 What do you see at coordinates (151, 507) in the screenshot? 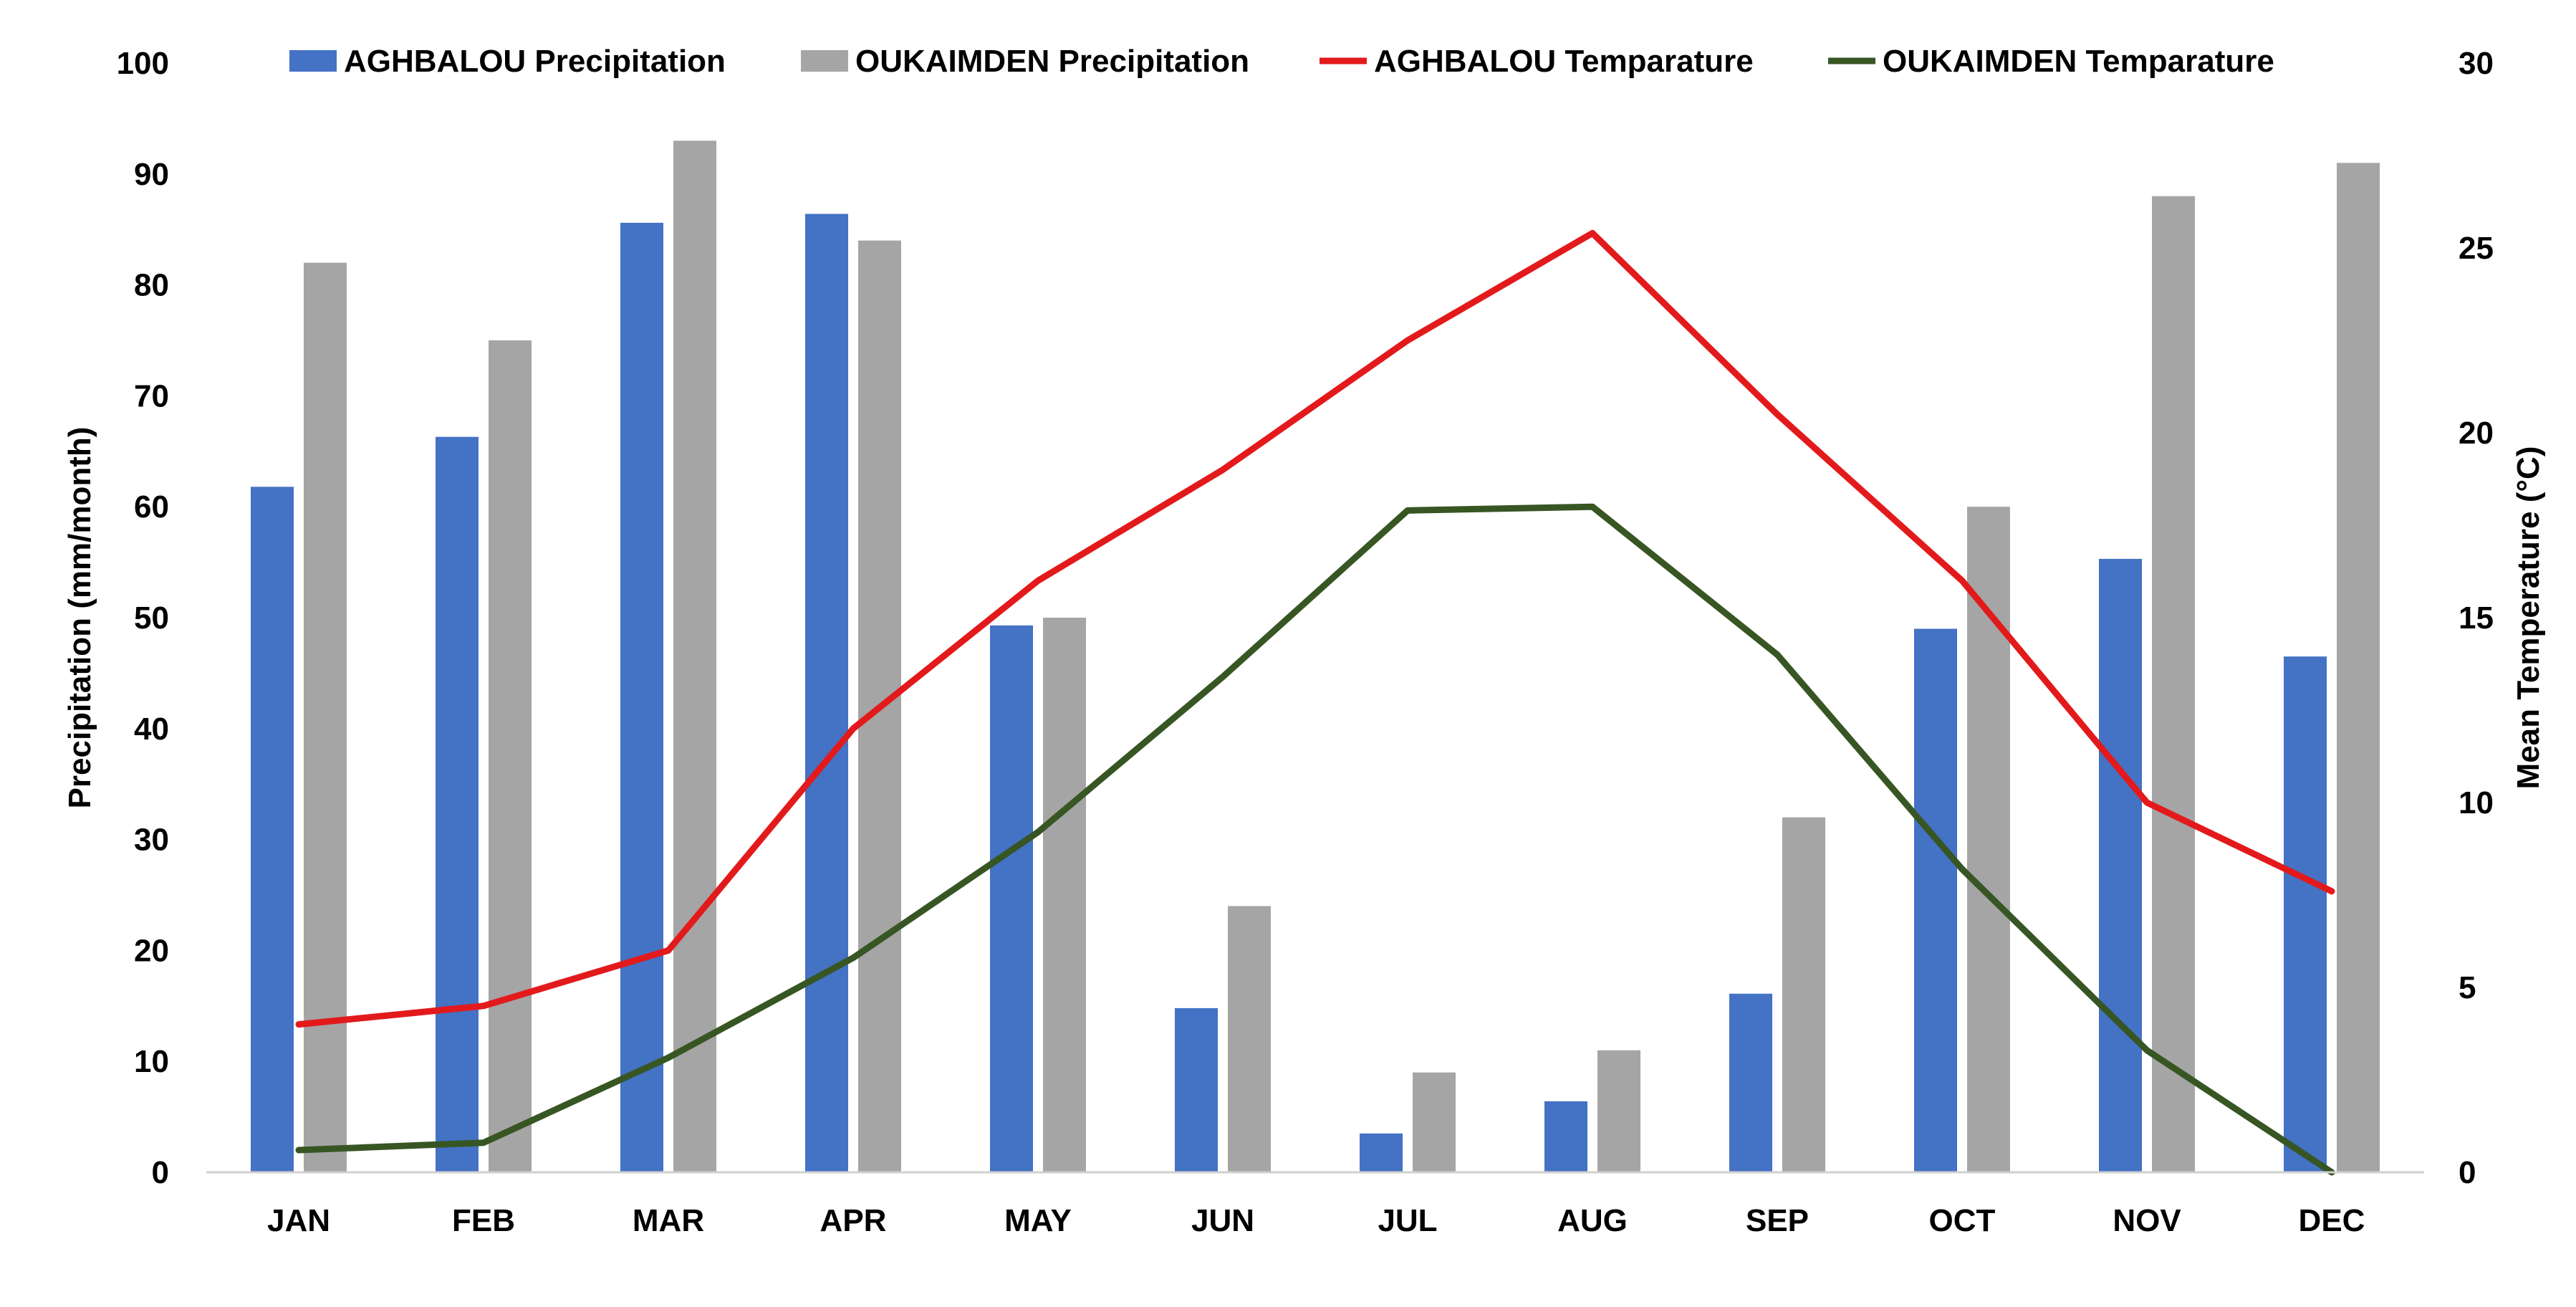
I see `y-tick-label: 60` at bounding box center [151, 507].